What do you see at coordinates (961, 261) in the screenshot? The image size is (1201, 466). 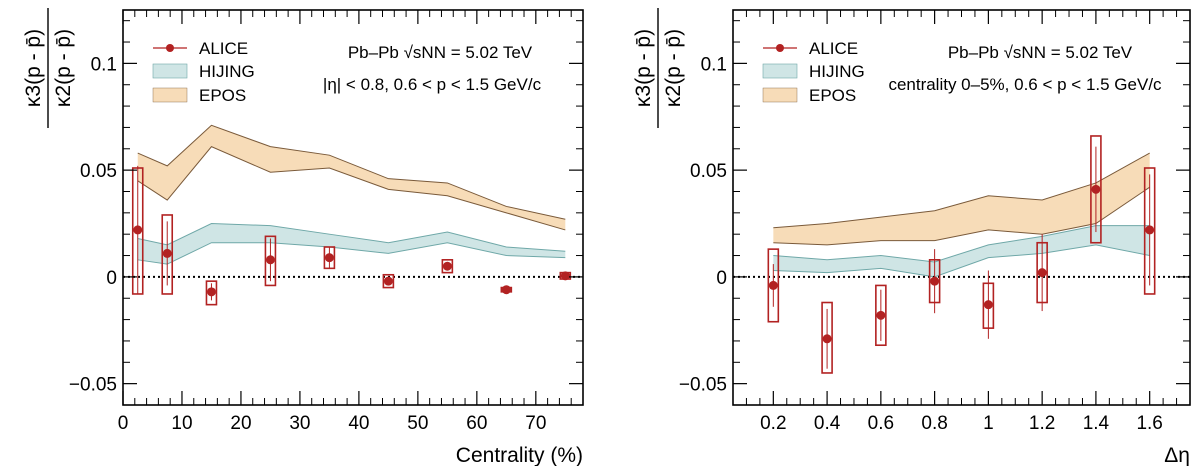 I see `hijing-lower-line` at bounding box center [961, 261].